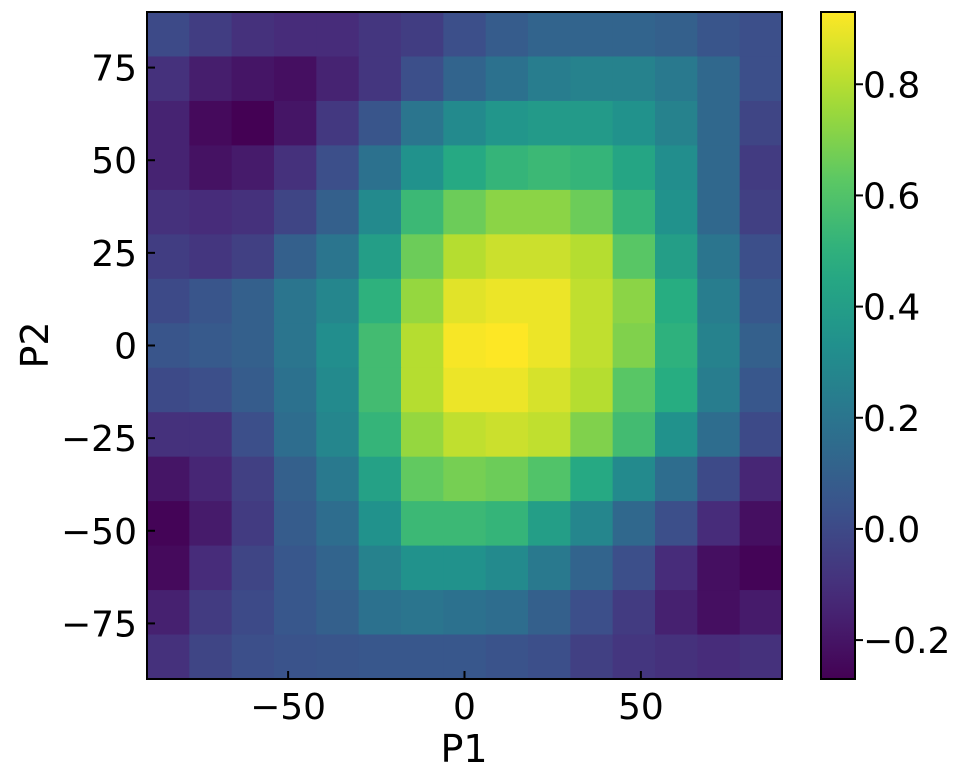  I want to click on colorbar-tick-label: −0.2, so click(906, 641).